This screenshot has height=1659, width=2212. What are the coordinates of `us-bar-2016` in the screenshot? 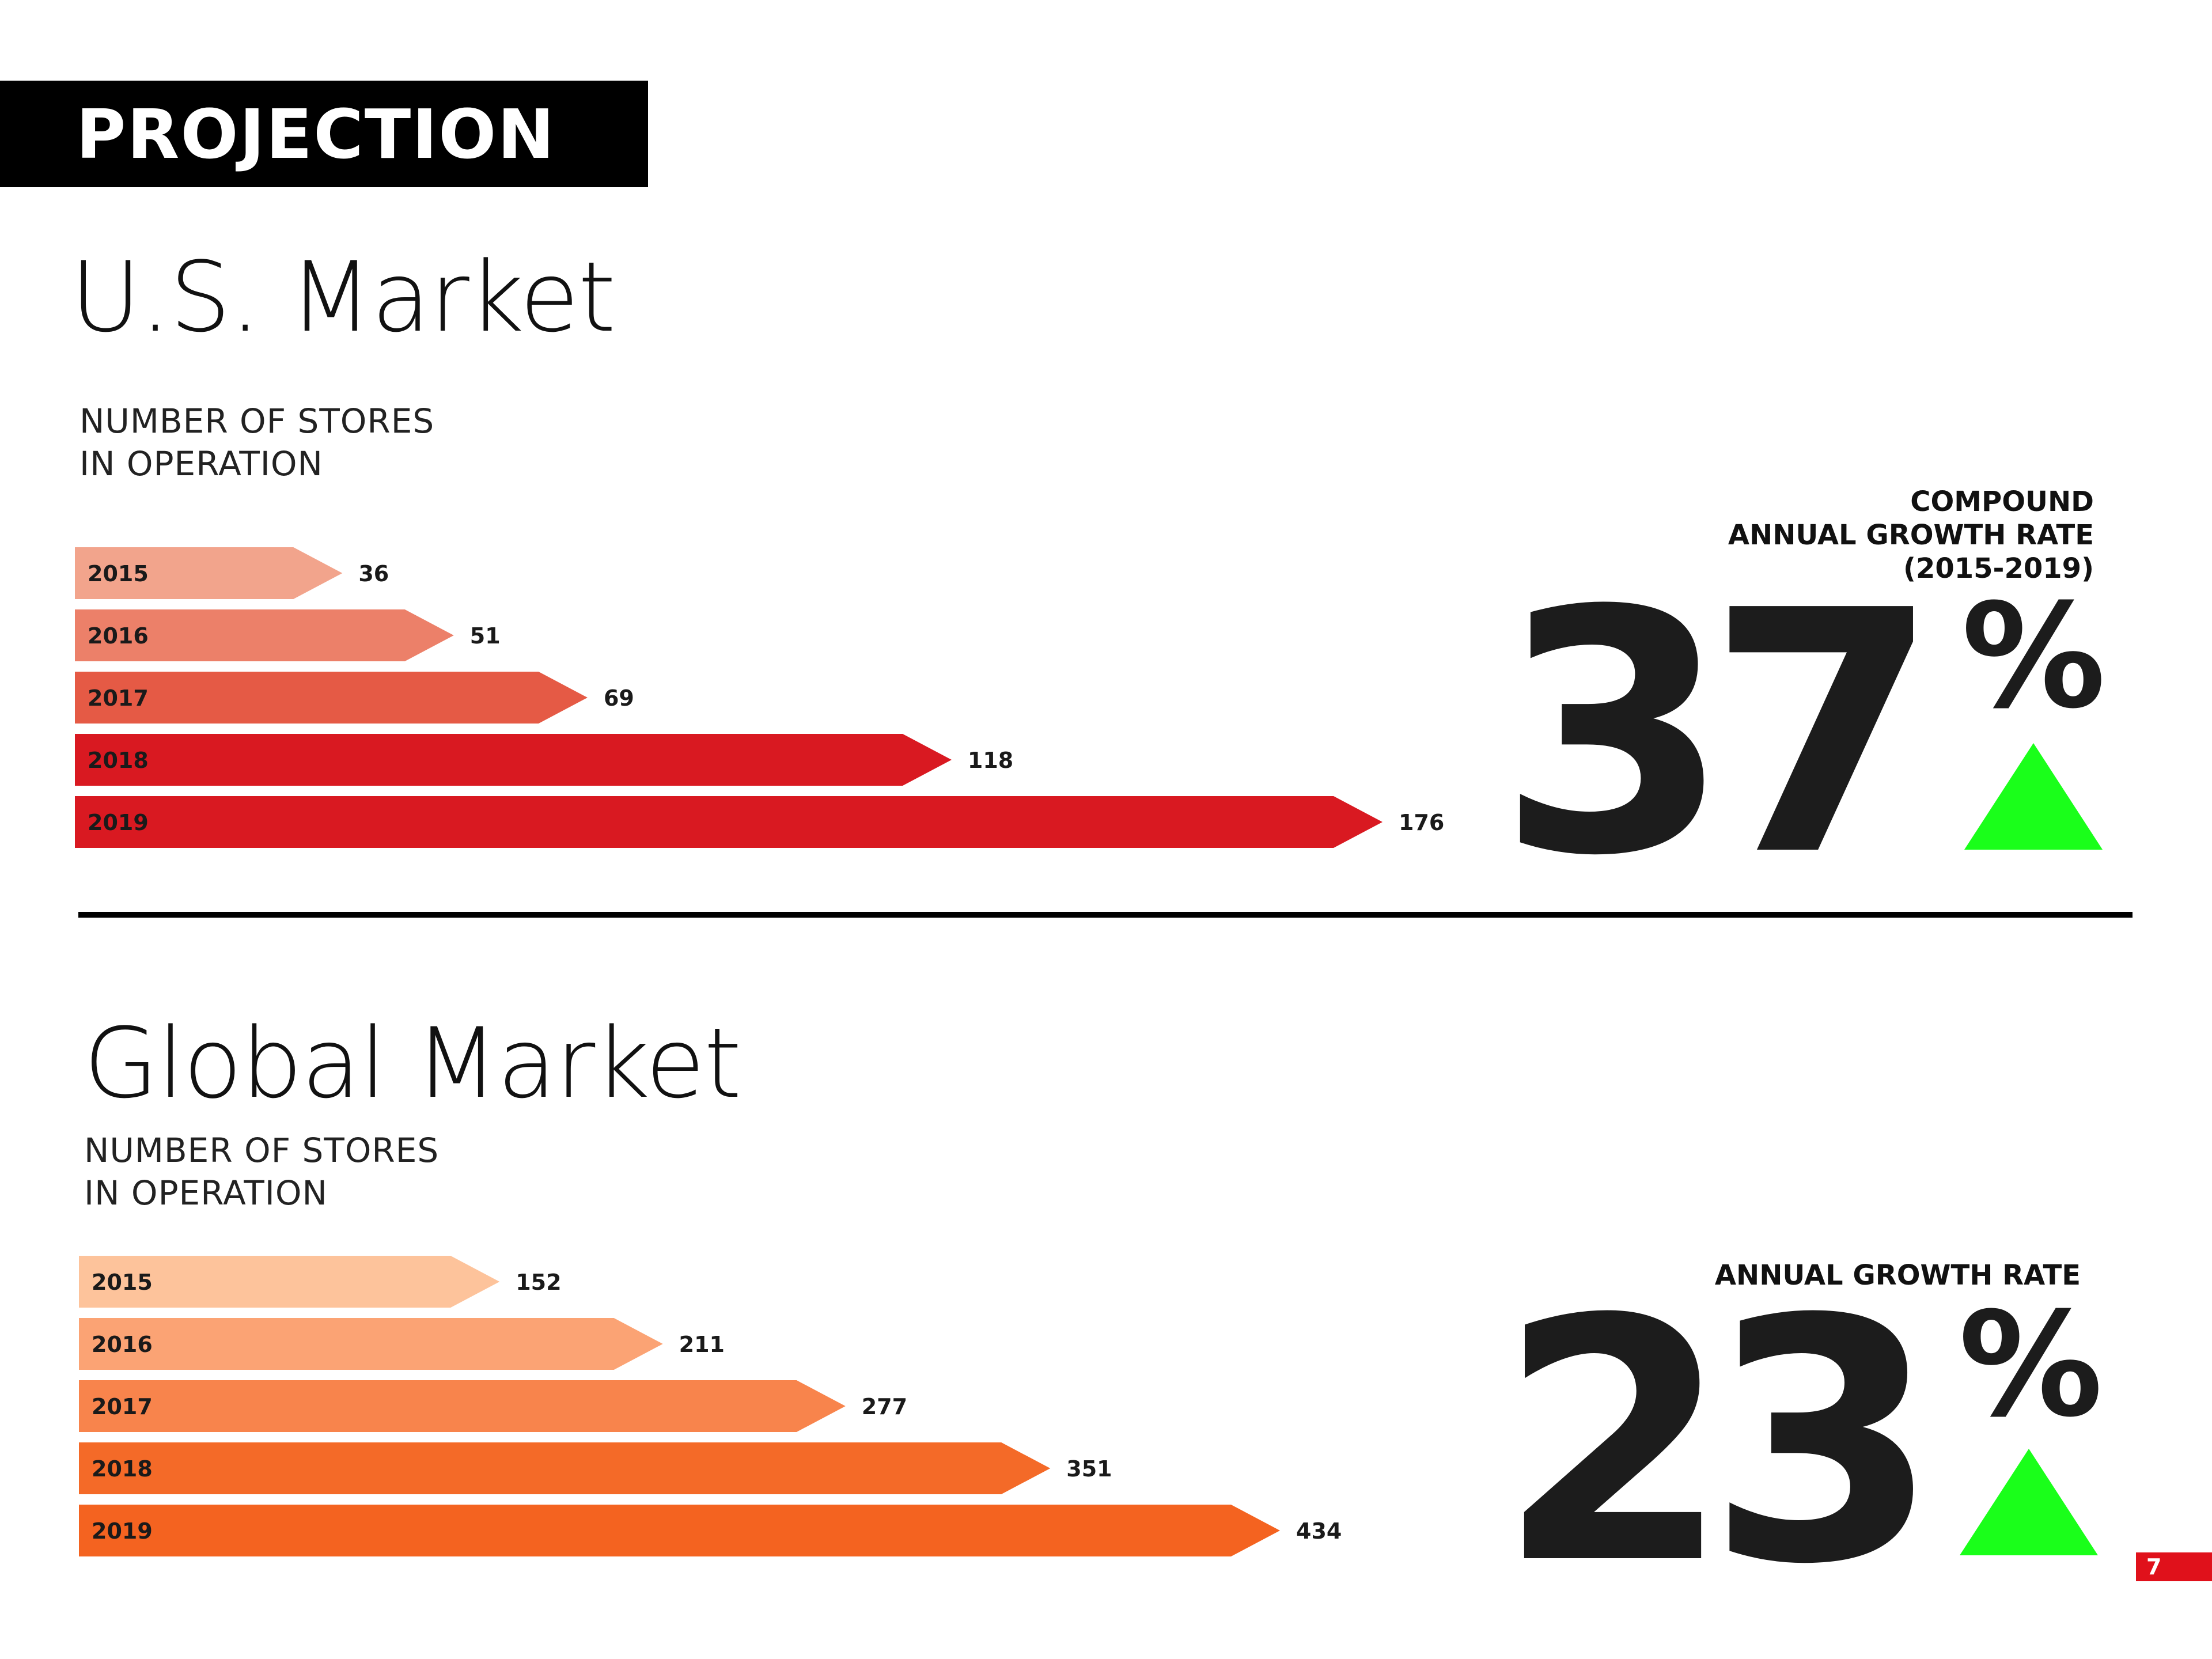 It's located at (264, 635).